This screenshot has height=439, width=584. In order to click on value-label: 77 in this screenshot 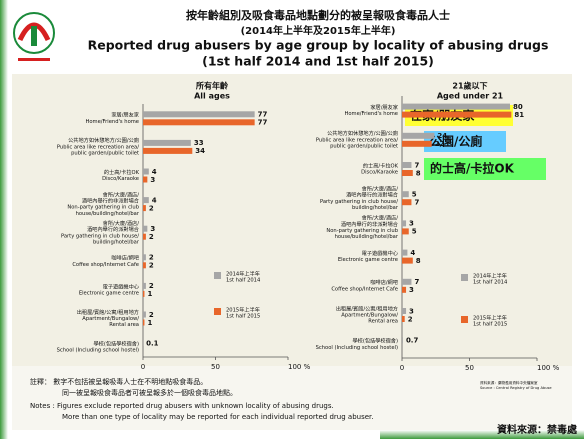, I will do `click(263, 115)`.